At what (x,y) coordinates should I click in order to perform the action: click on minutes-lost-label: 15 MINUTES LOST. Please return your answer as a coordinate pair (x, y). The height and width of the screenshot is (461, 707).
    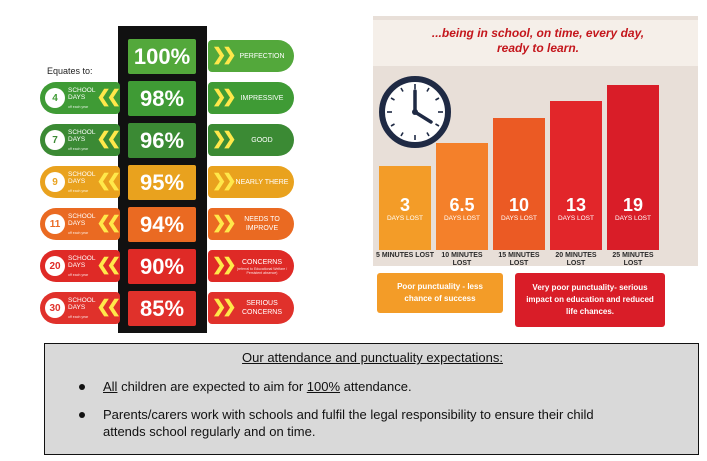
    Looking at the image, I should click on (519, 259).